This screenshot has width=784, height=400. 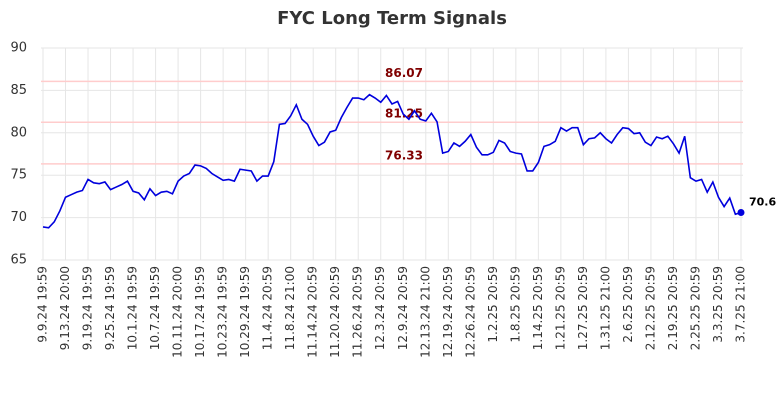 I want to click on x-tick-label: 9.19.24 19:59, so click(x=88, y=308).